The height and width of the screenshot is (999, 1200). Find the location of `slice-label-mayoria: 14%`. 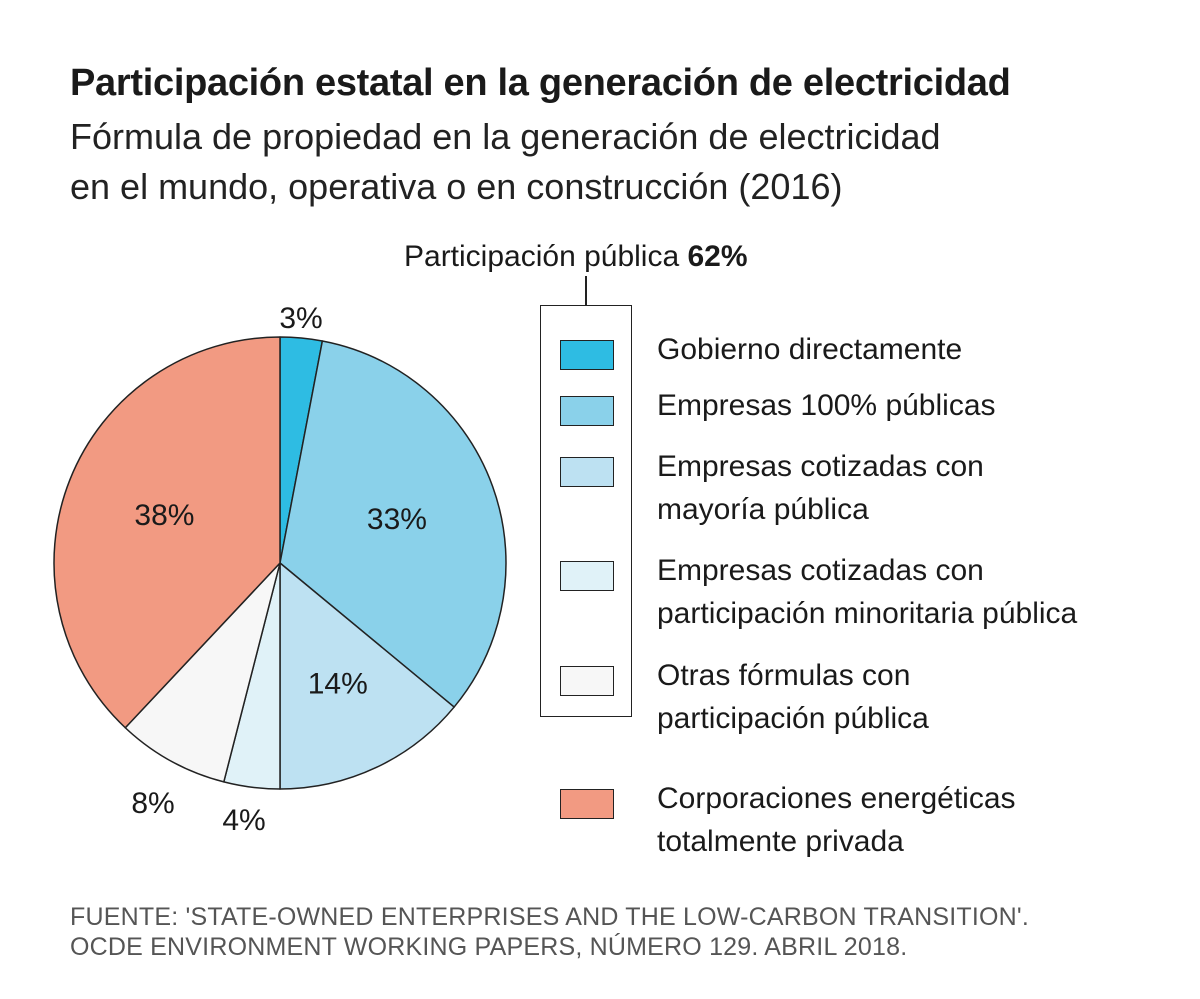

slice-label-mayoria: 14% is located at coordinates (338, 684).